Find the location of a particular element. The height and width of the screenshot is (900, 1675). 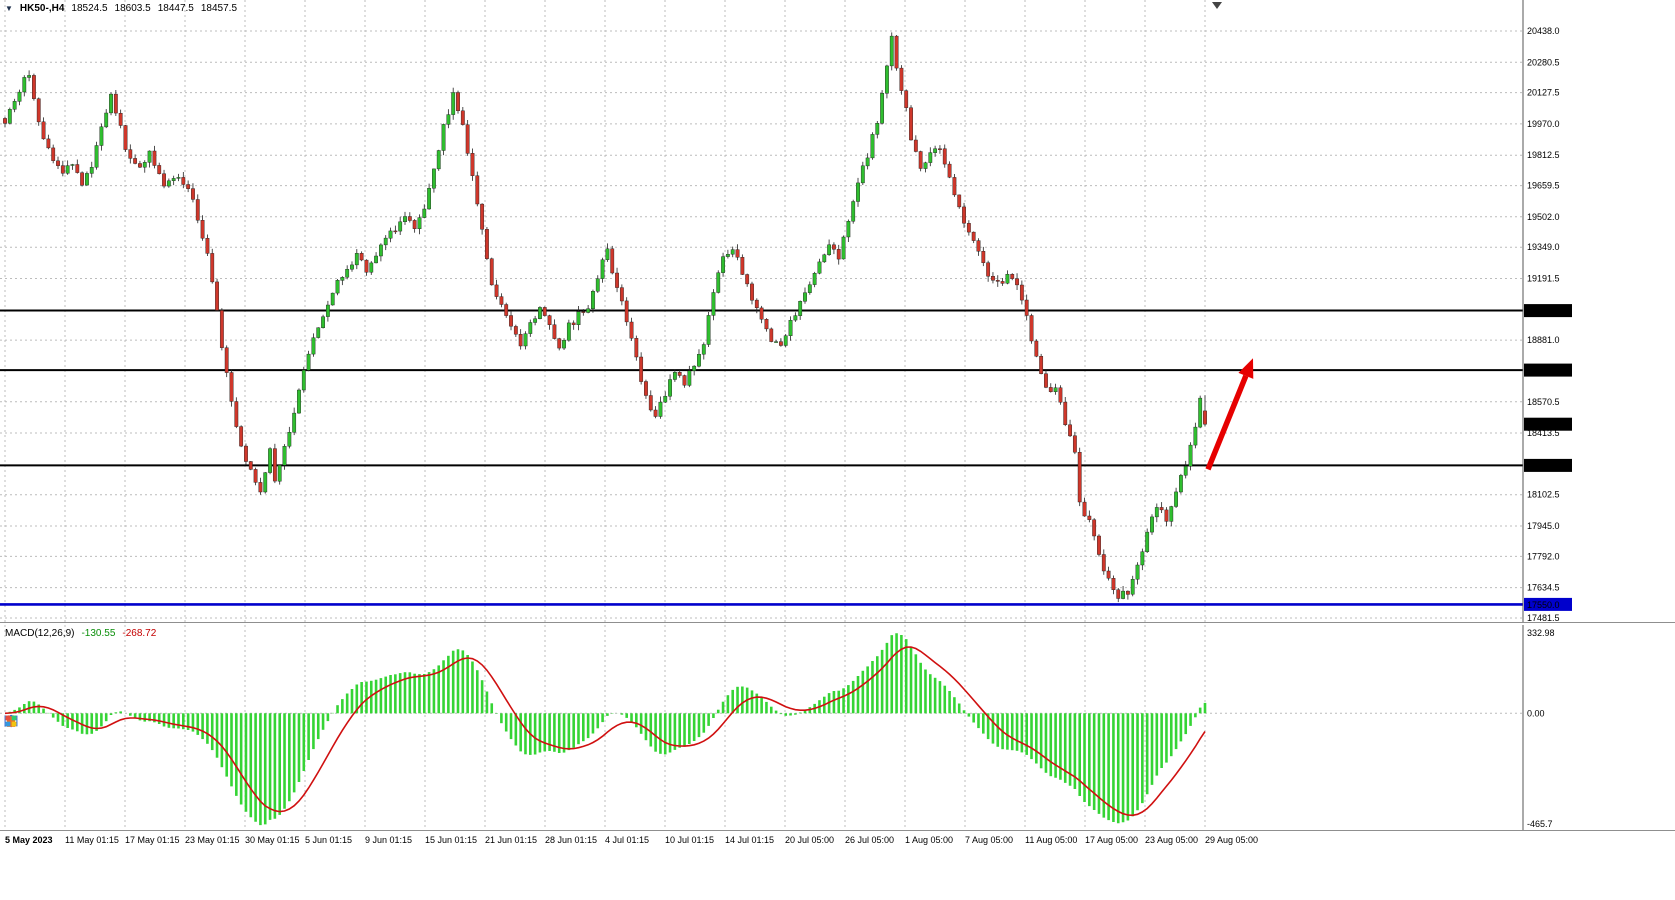

time-axis-label: 7 Aug 05:00 is located at coordinates (989, 840).